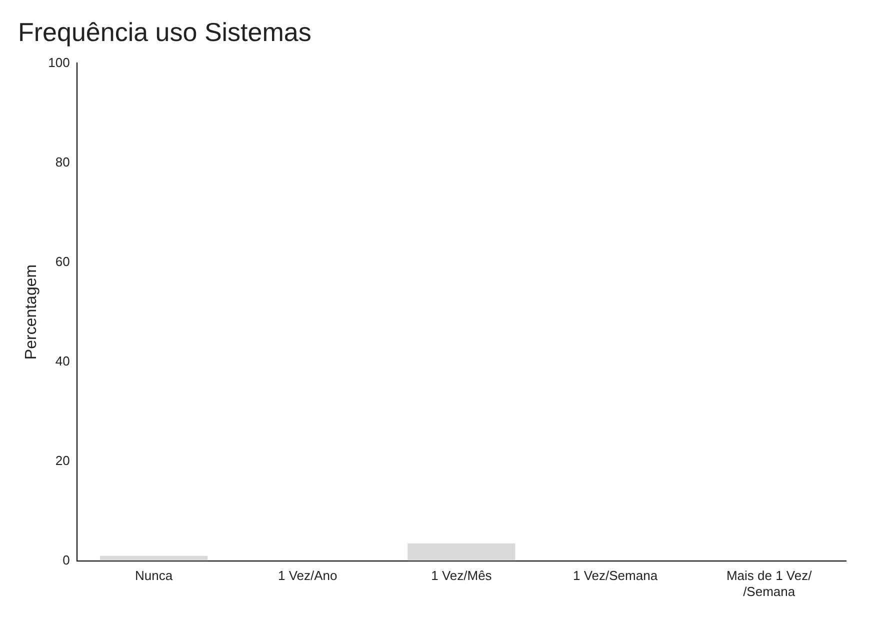 Image resolution: width=874 pixels, height=621 pixels. I want to click on x-tick-label: 1 Vez/Mês, so click(461, 576).